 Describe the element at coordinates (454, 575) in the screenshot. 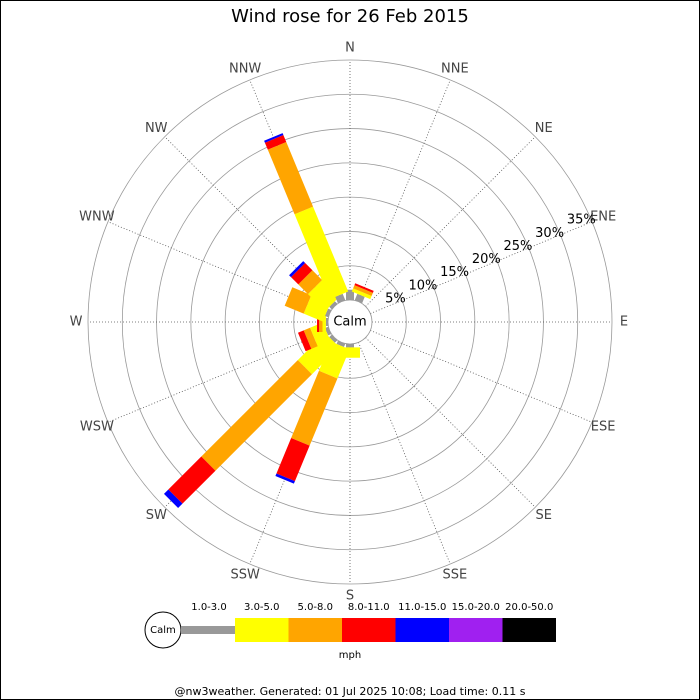

I see `direction-label: SSE` at that location.